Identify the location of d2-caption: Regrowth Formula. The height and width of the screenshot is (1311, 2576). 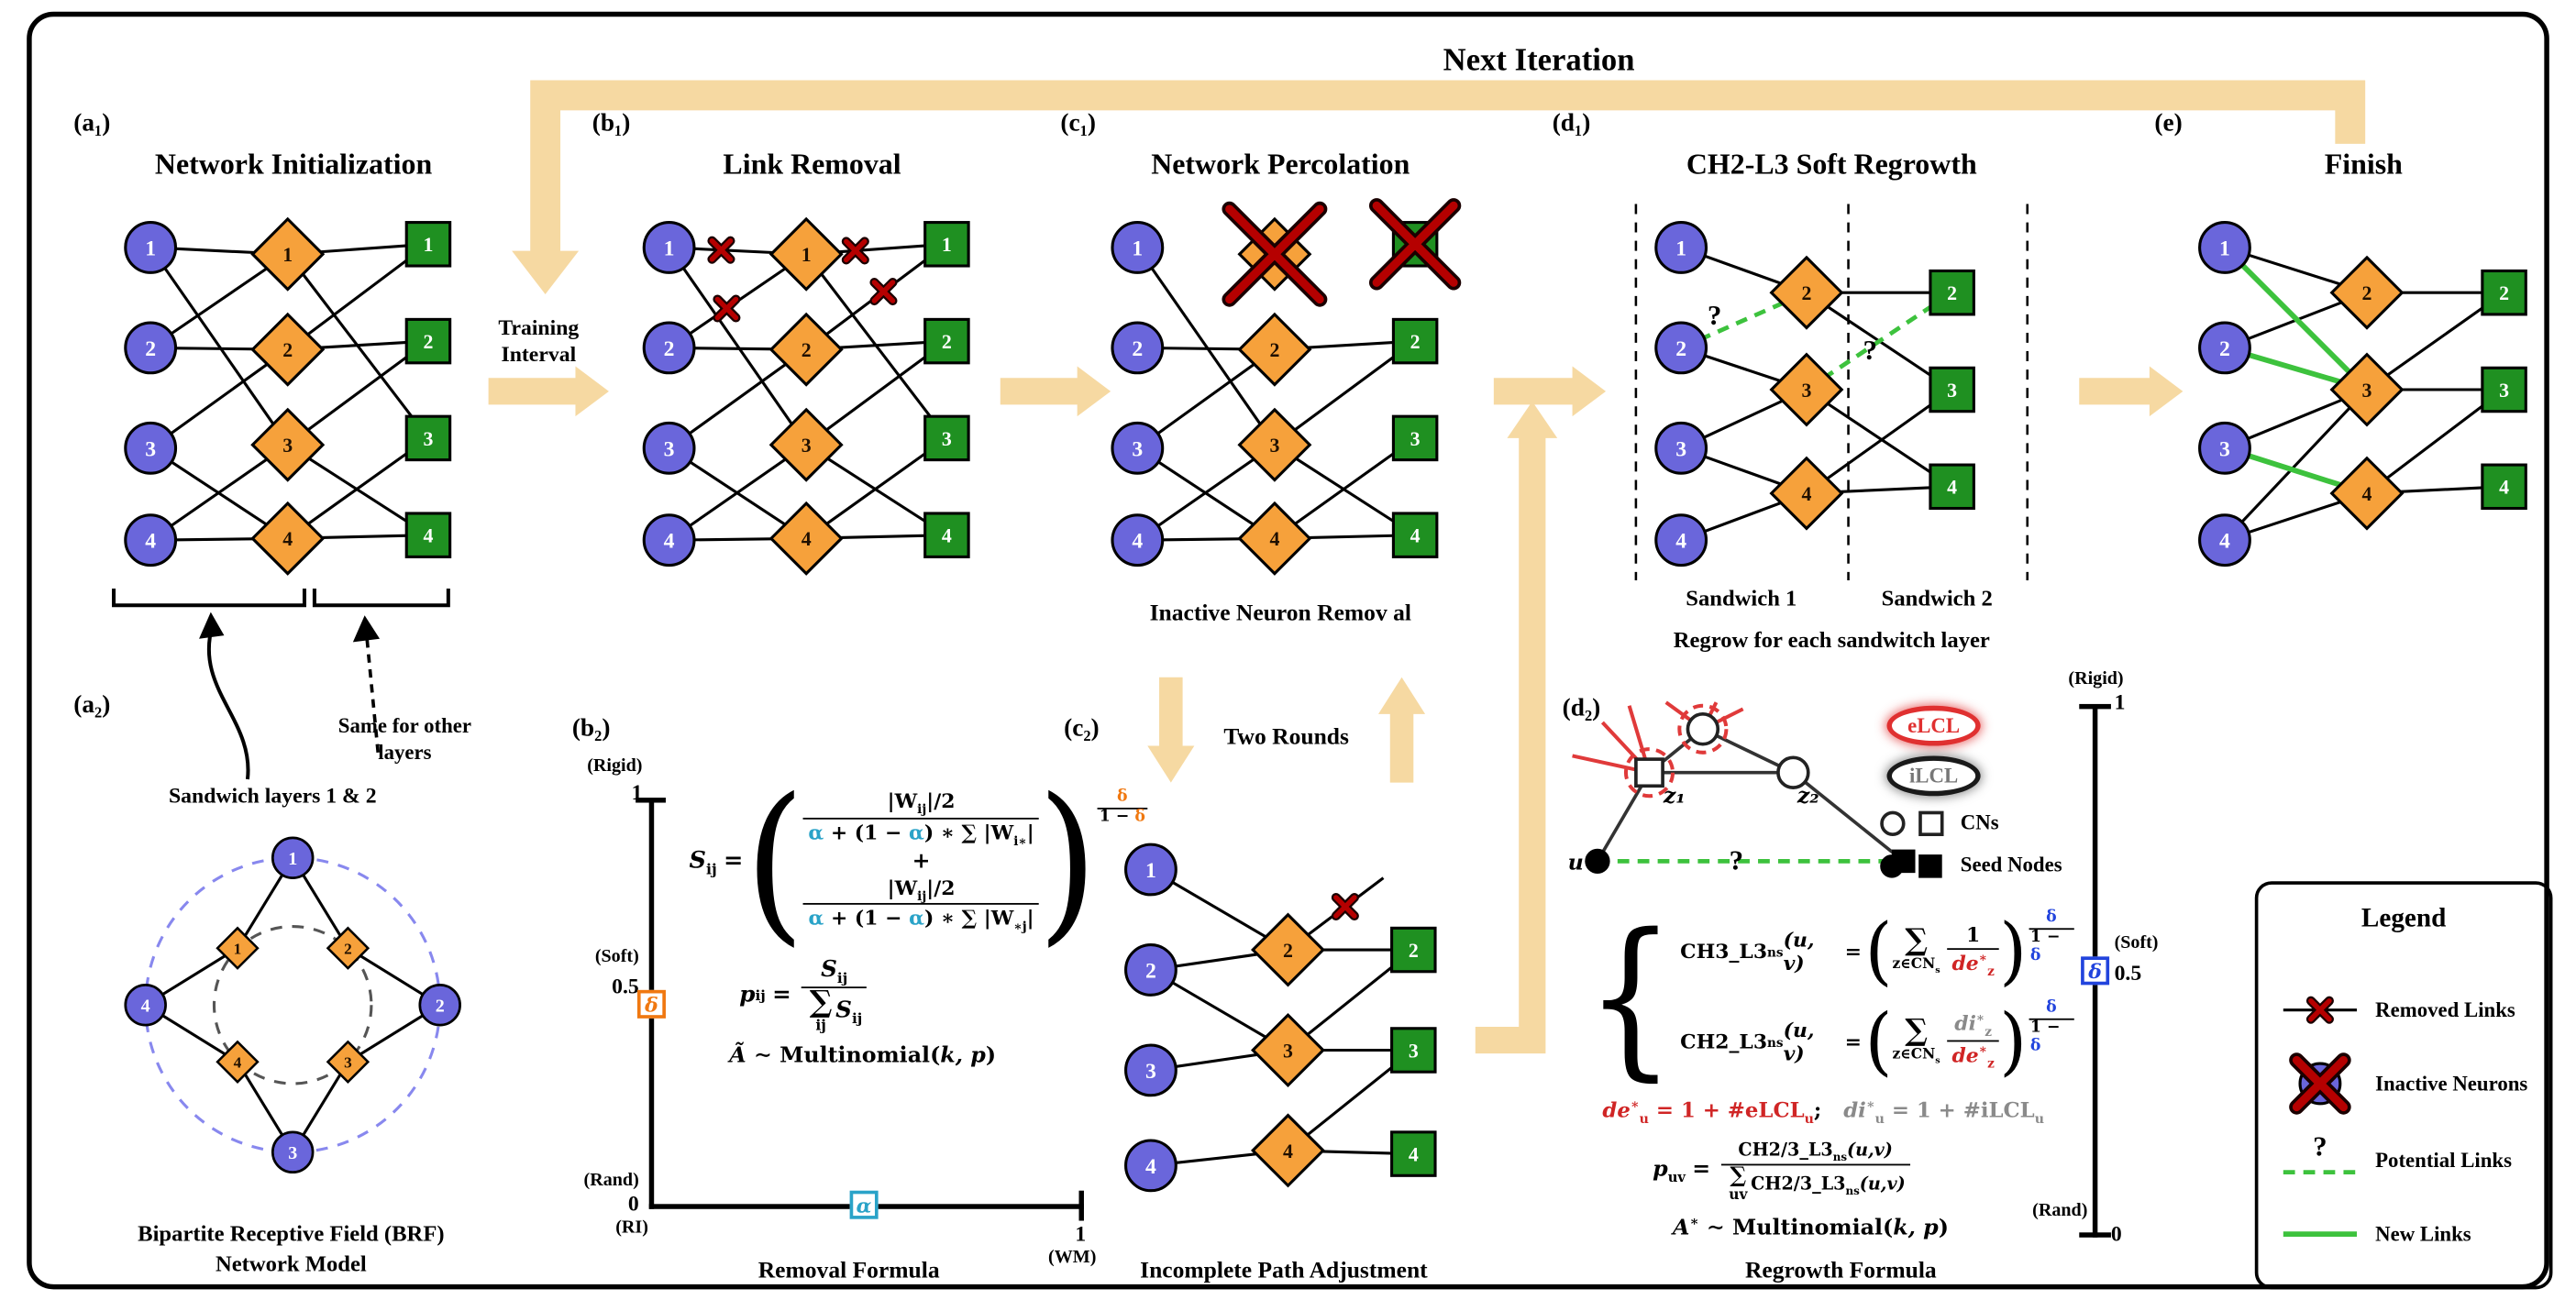
(1840, 1272).